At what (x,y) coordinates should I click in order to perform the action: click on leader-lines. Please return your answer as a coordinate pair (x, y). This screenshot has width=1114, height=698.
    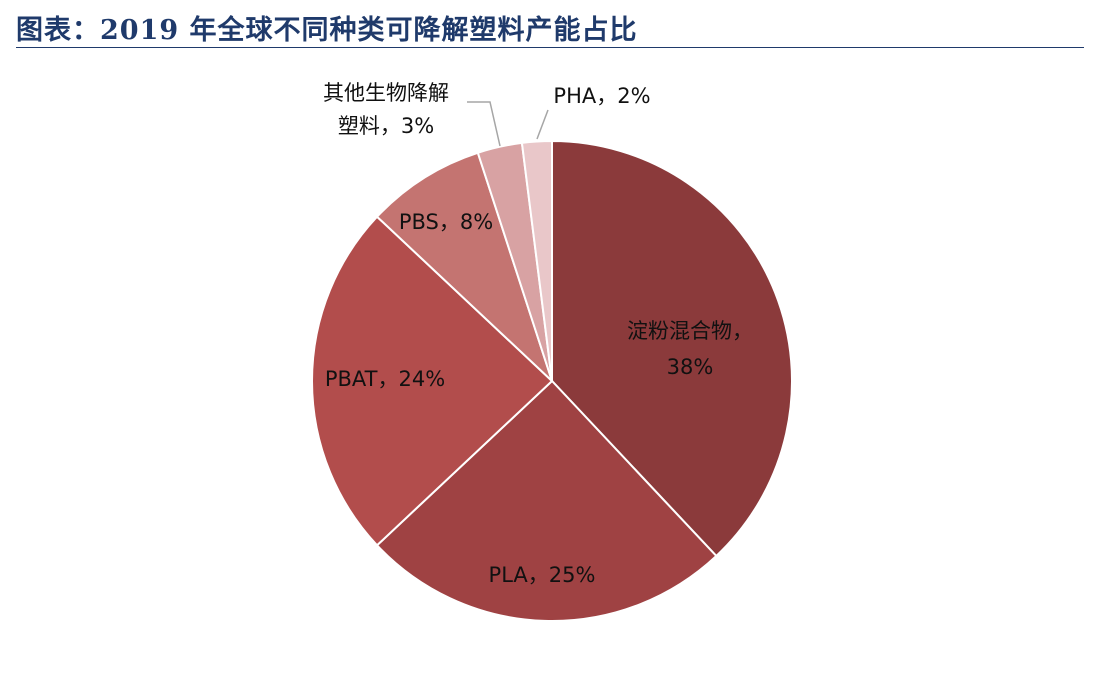
    Looking at the image, I should click on (508, 124).